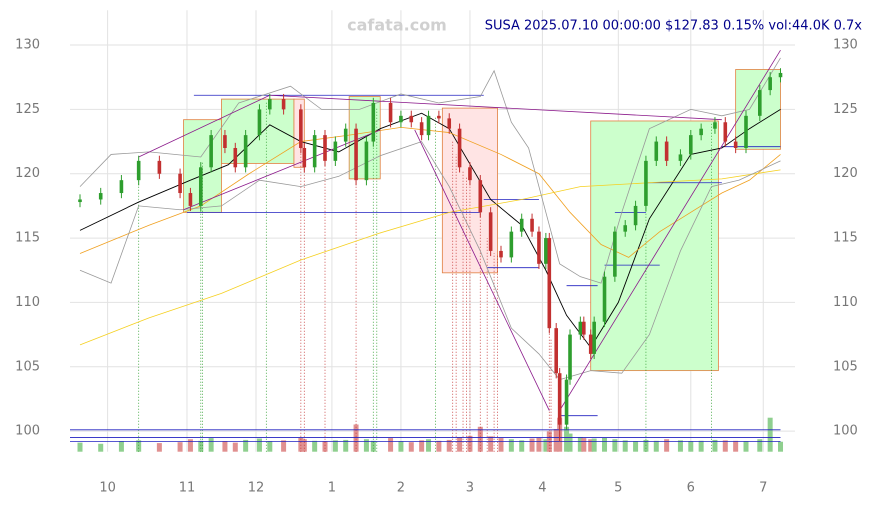 This screenshot has height=505, width=873. I want to click on x-tick-label: 5, so click(618, 488).